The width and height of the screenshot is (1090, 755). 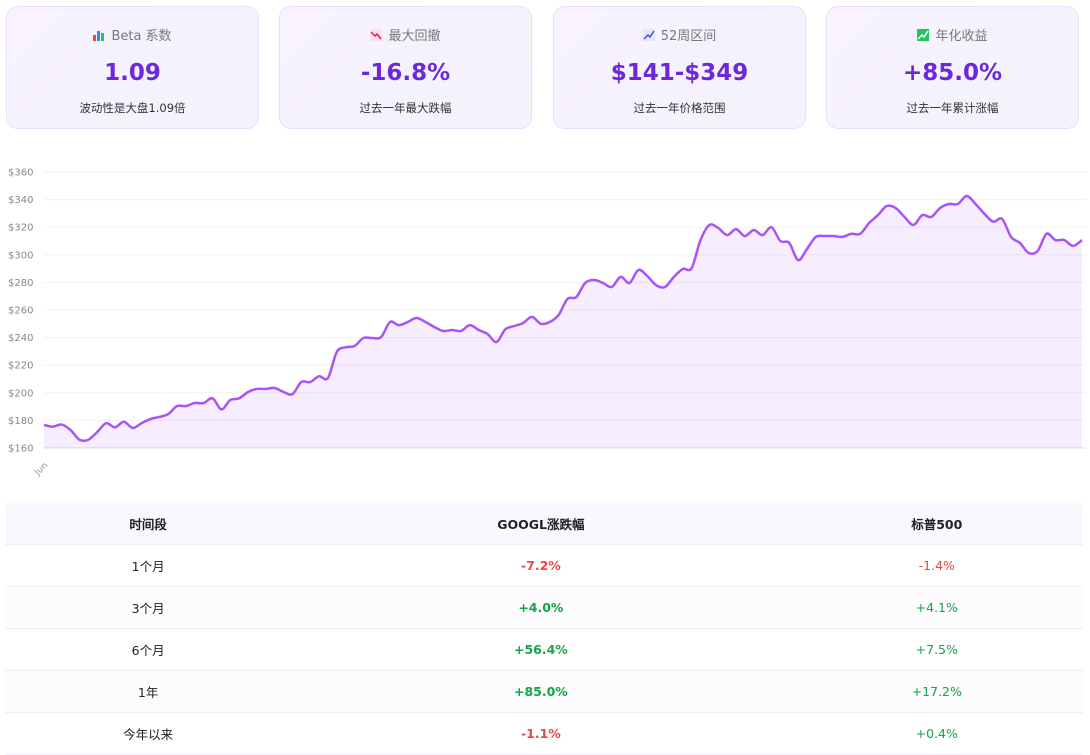 I want to click on table-cell: 1年, so click(x=148, y=691).